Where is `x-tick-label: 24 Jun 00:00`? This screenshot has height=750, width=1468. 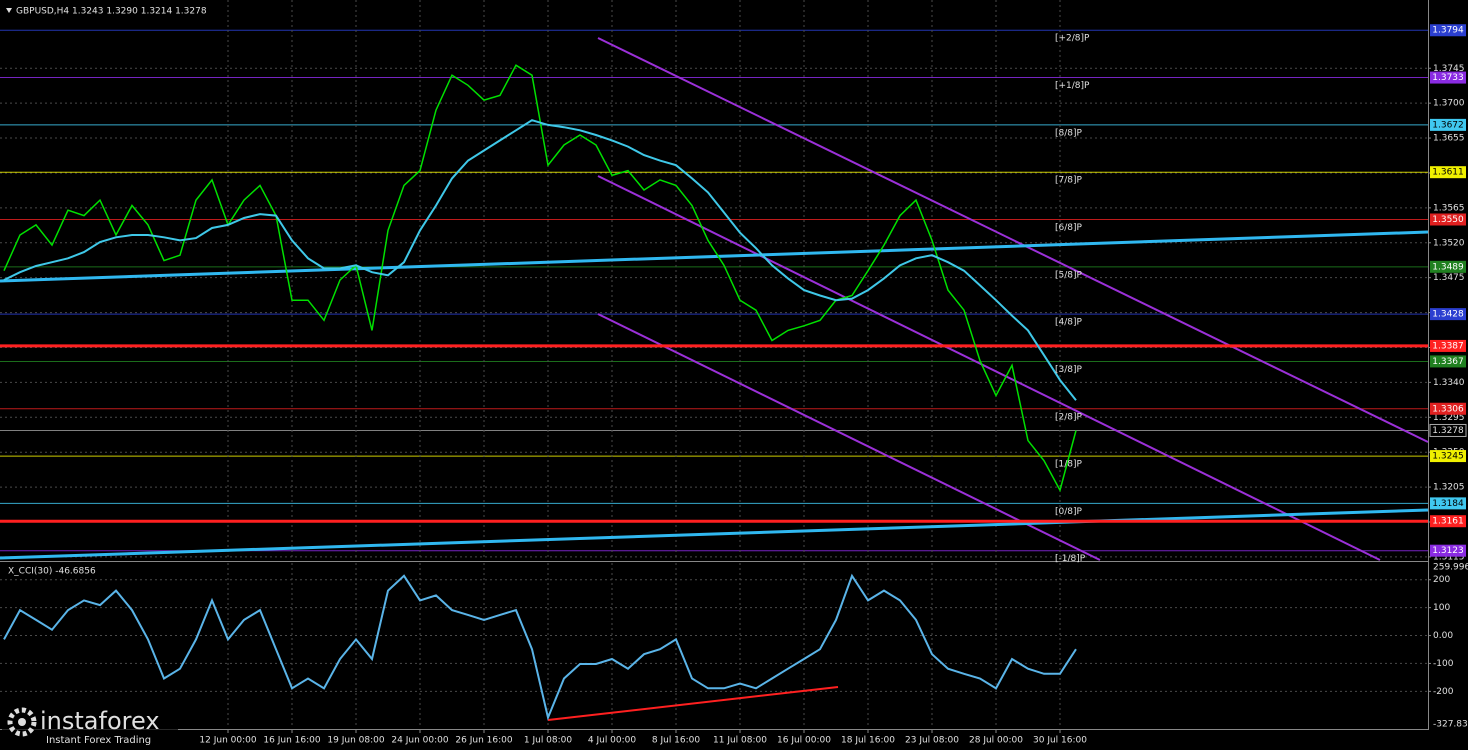 x-tick-label: 24 Jun 00:00 is located at coordinates (419, 741).